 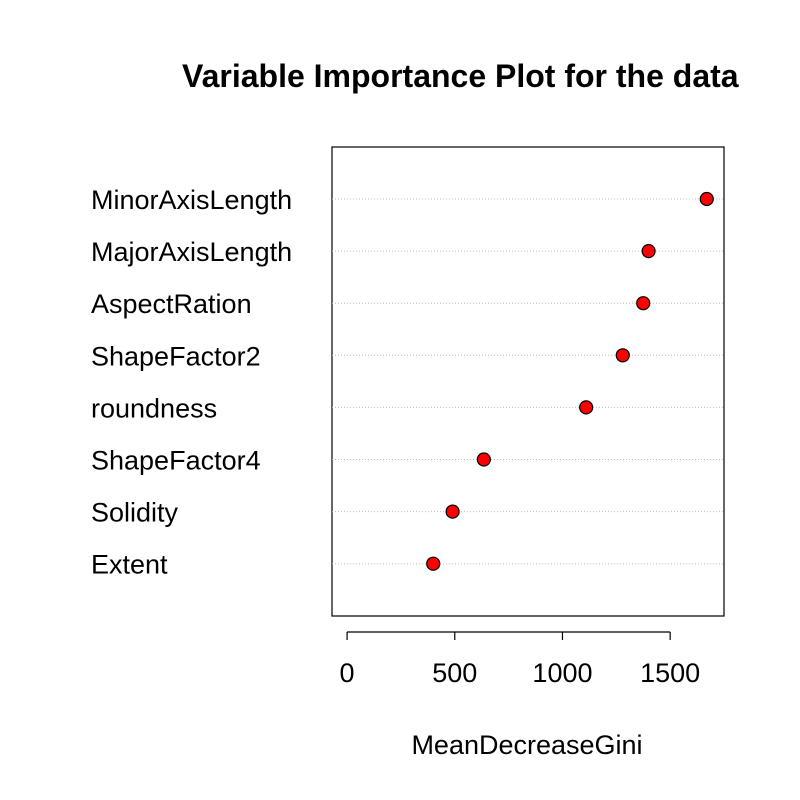 I want to click on x-axis-label: MeanDecreaseGini, so click(x=526, y=745).